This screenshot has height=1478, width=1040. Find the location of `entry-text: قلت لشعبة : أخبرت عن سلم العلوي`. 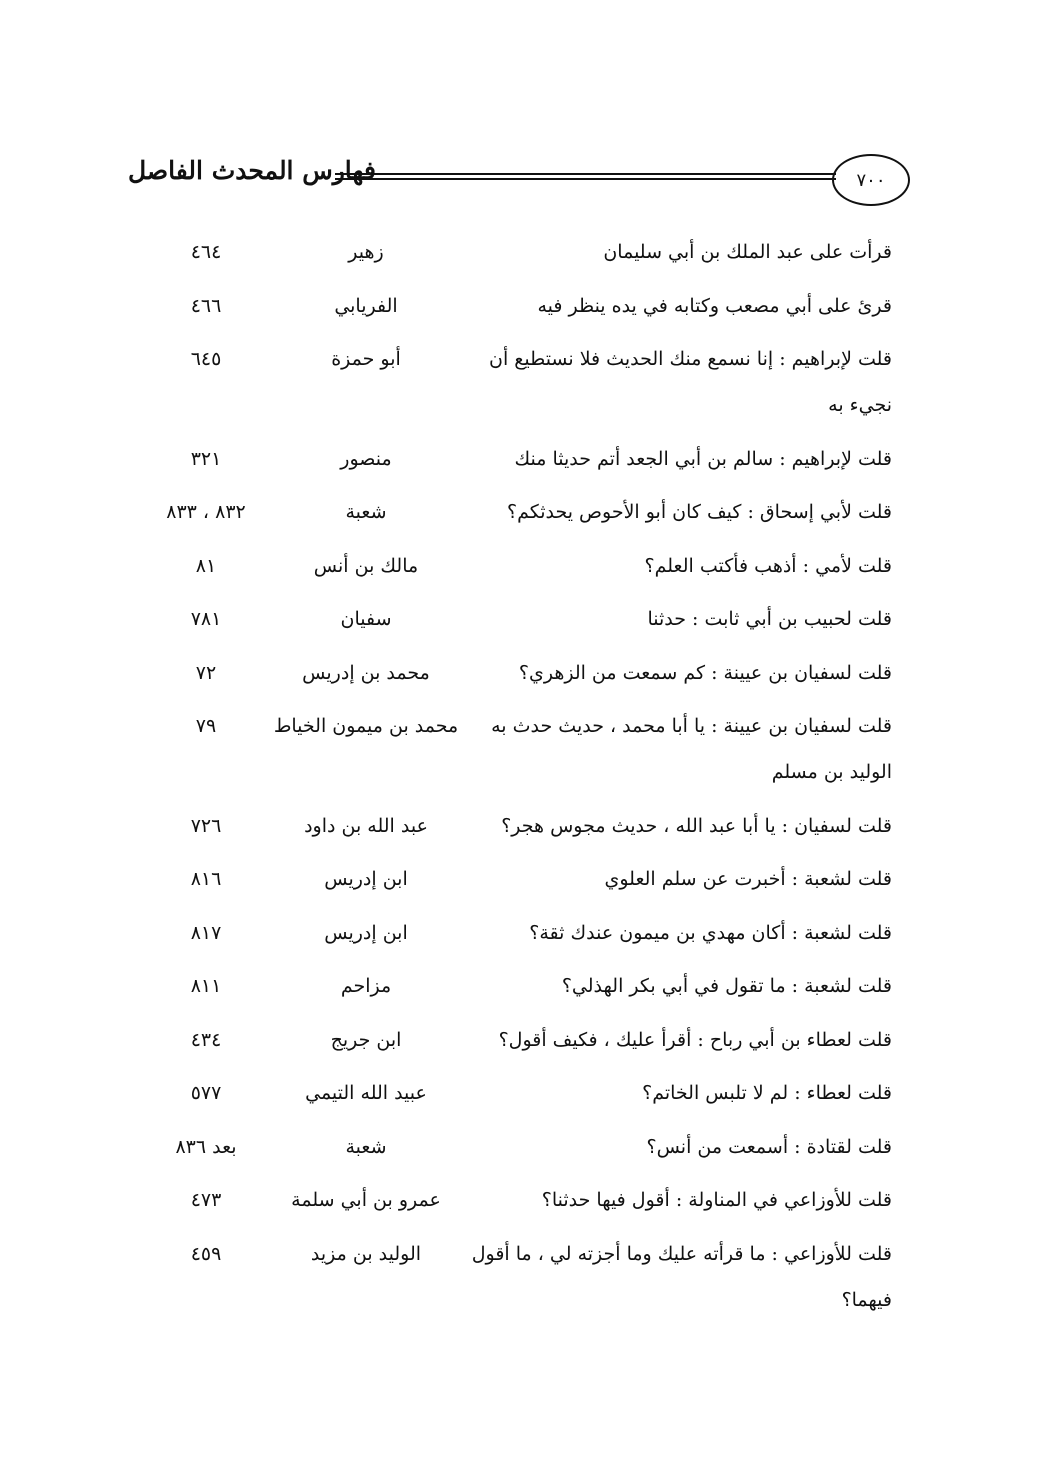

entry-text: قلت لشعبة : أخبرت عن سلم العلوي is located at coordinates (748, 879).